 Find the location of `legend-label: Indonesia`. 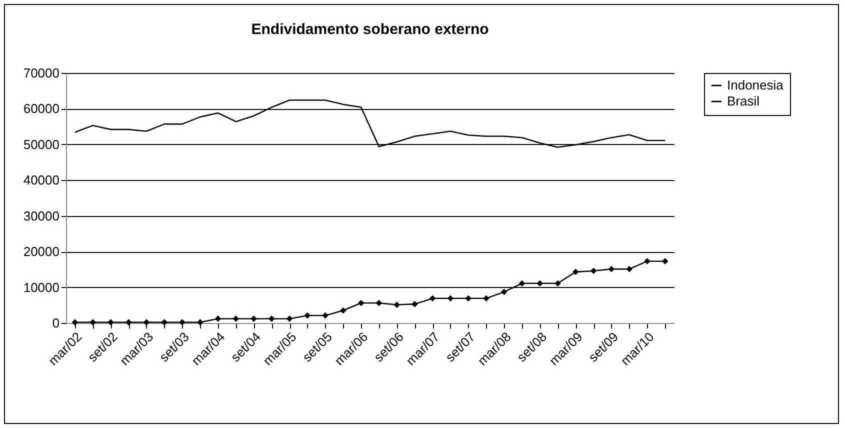

legend-label: Indonesia is located at coordinates (755, 85).